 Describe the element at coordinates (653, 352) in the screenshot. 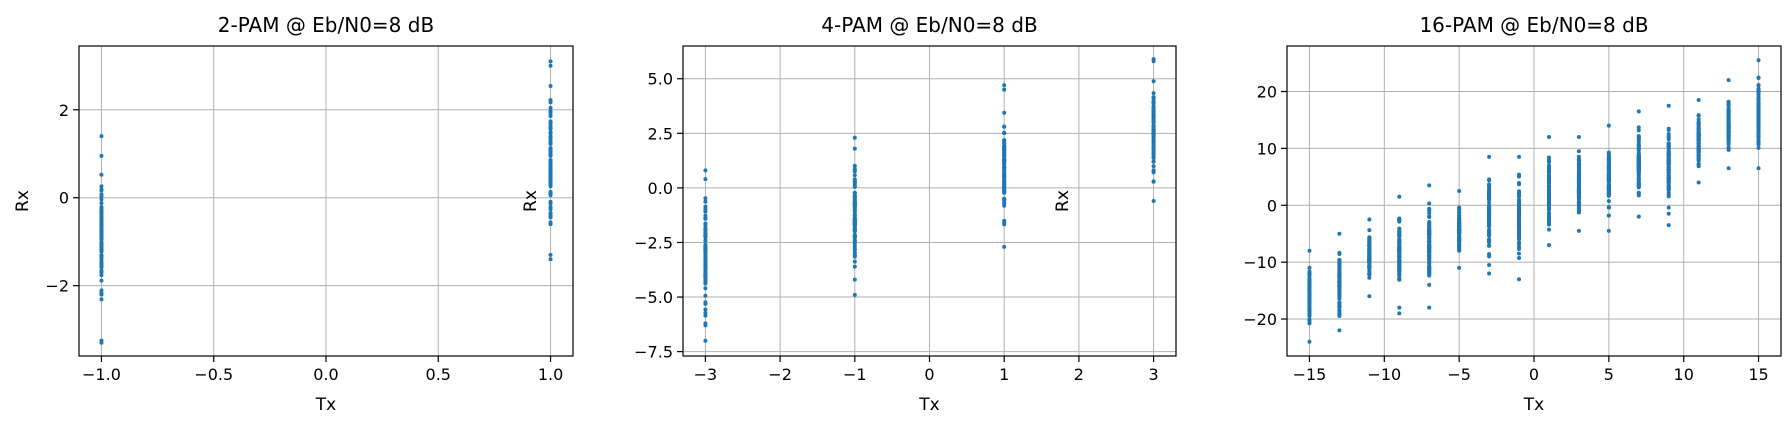

I see `y-tick-label: −7.5` at that location.